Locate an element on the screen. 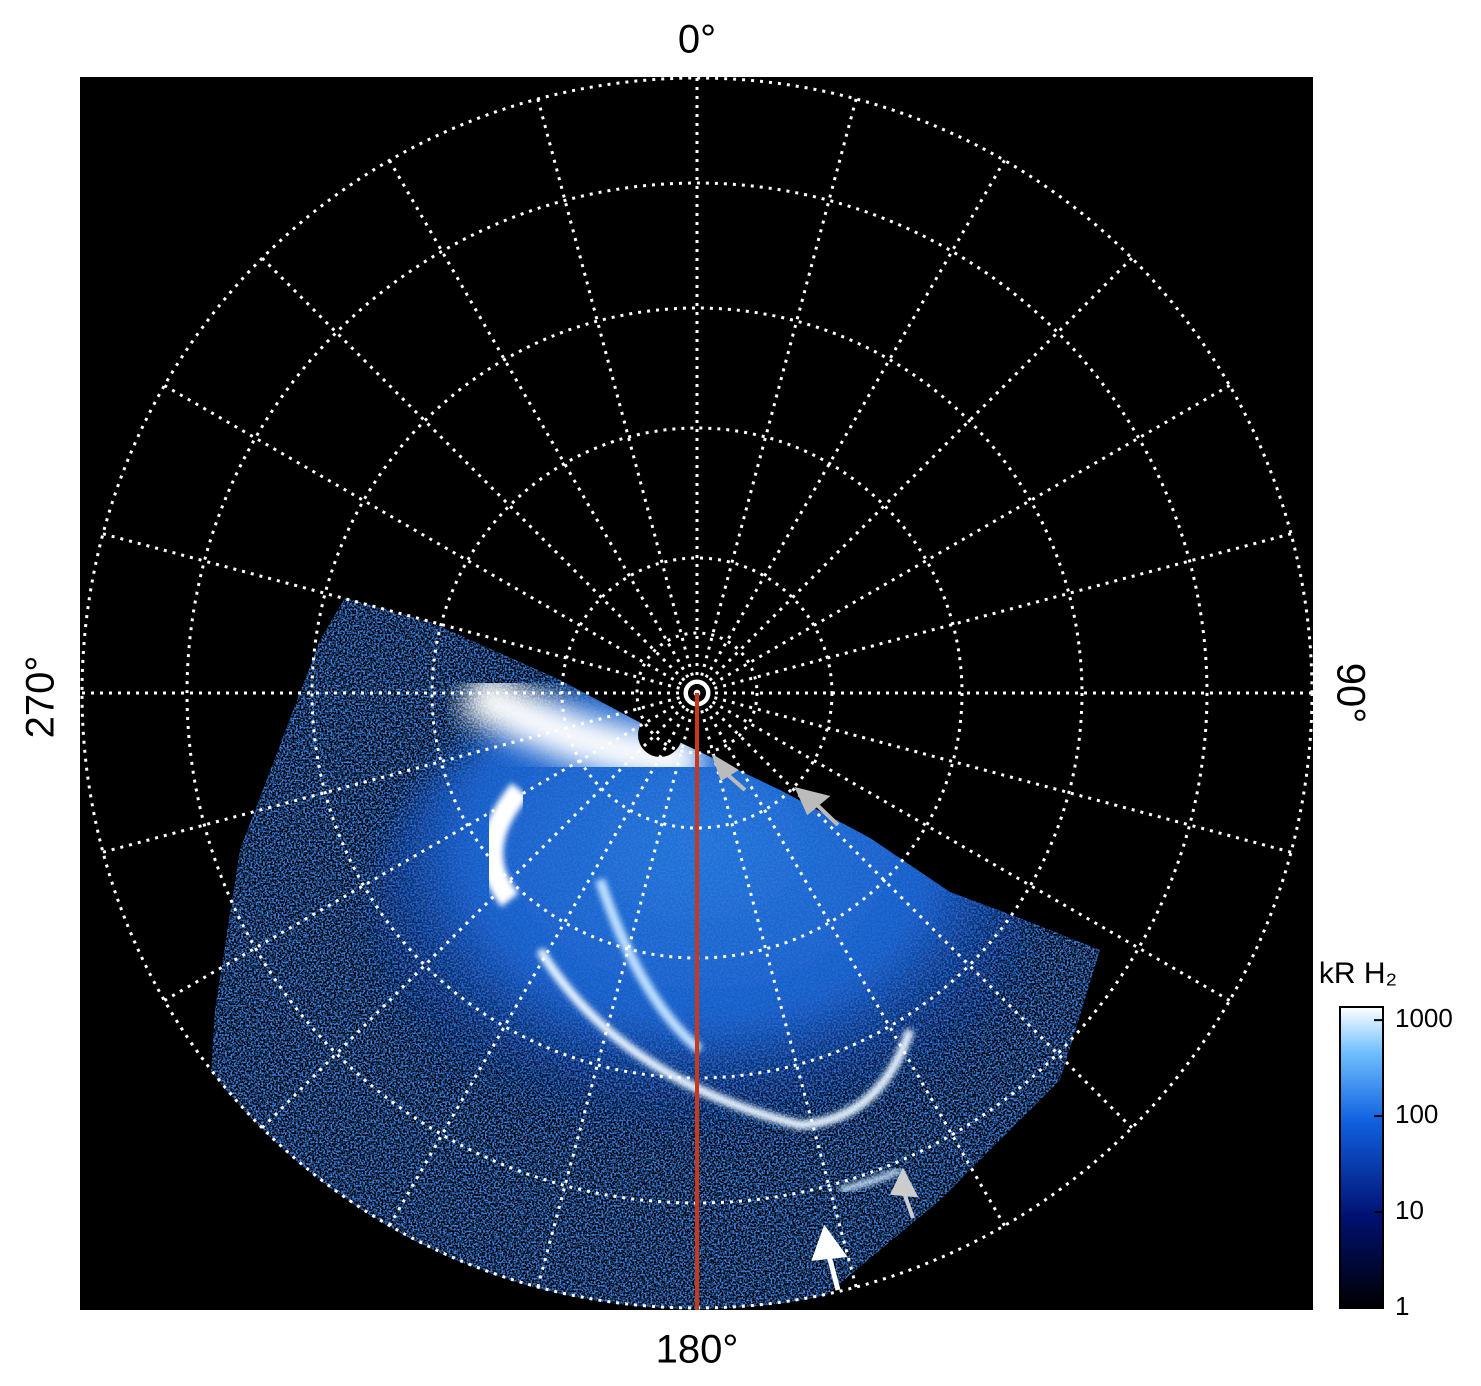 The image size is (1481, 1386). colorbar-tick-label: 1 is located at coordinates (1402, 1306).